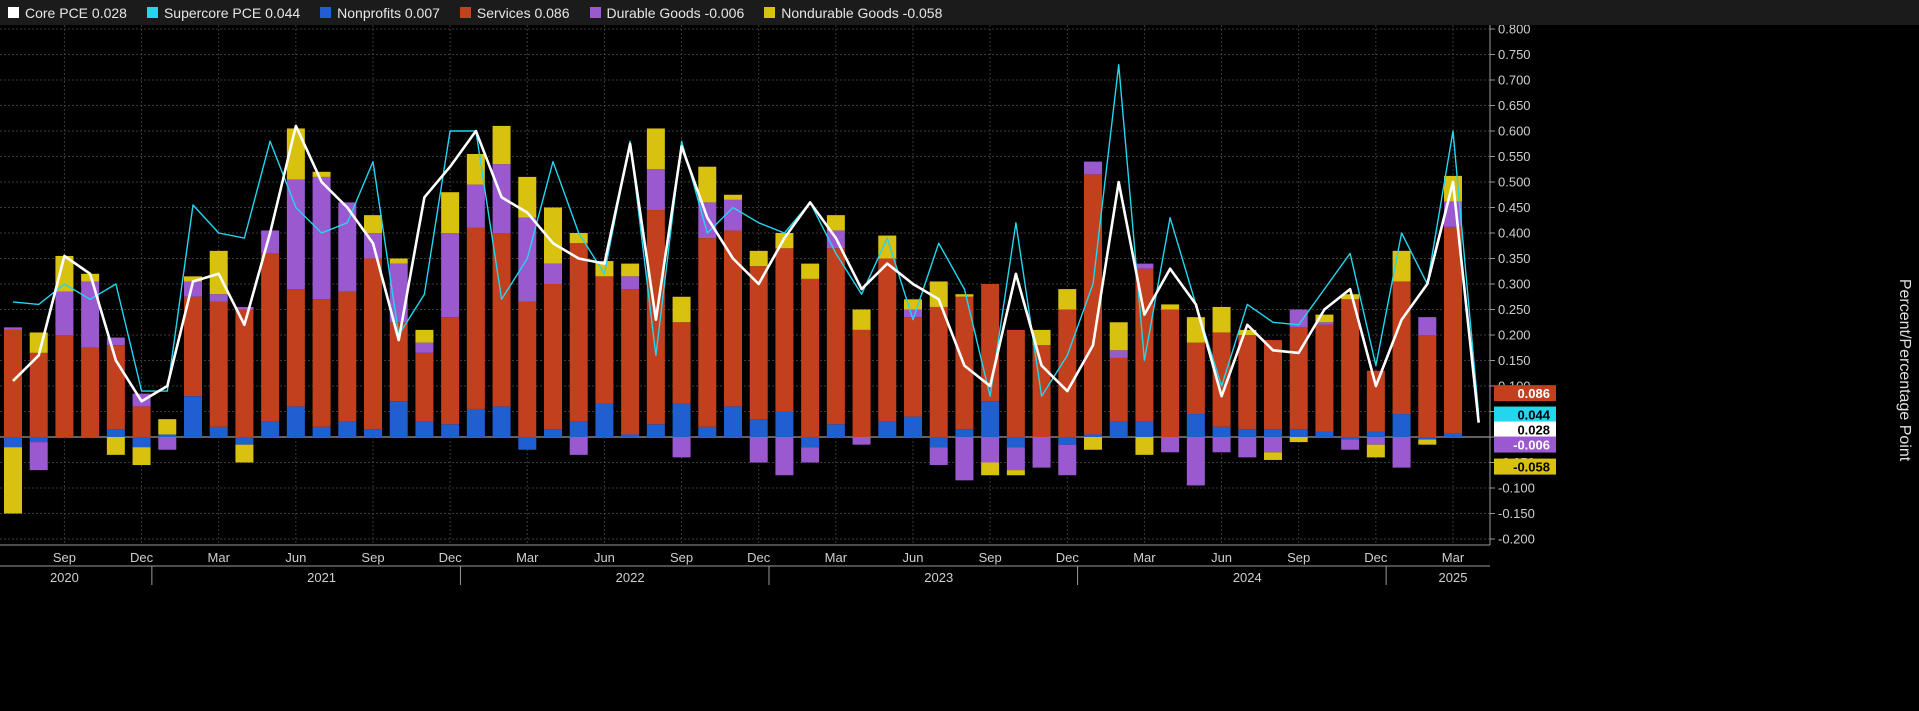  I want to click on legend-item: Supercore PCE 0.044, so click(223, 13).